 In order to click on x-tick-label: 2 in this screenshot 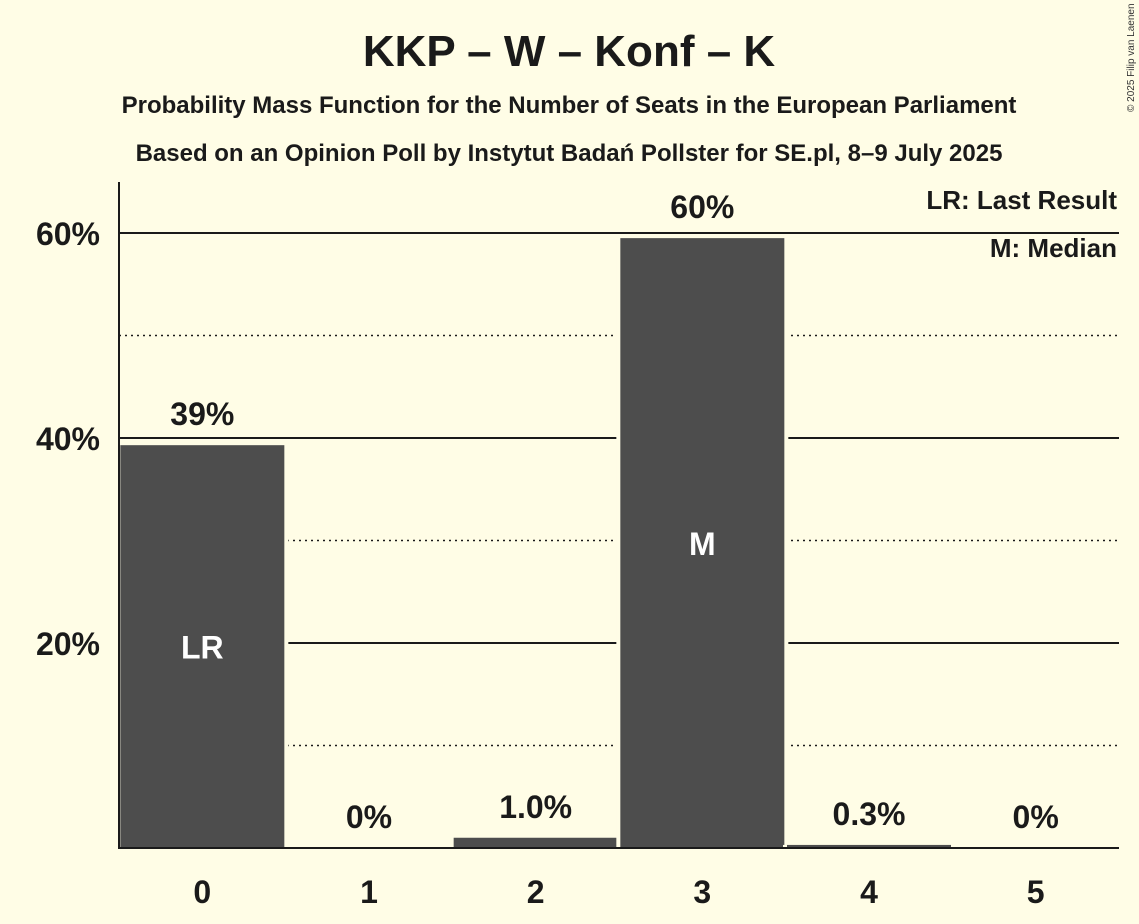, I will do `click(536, 892)`.